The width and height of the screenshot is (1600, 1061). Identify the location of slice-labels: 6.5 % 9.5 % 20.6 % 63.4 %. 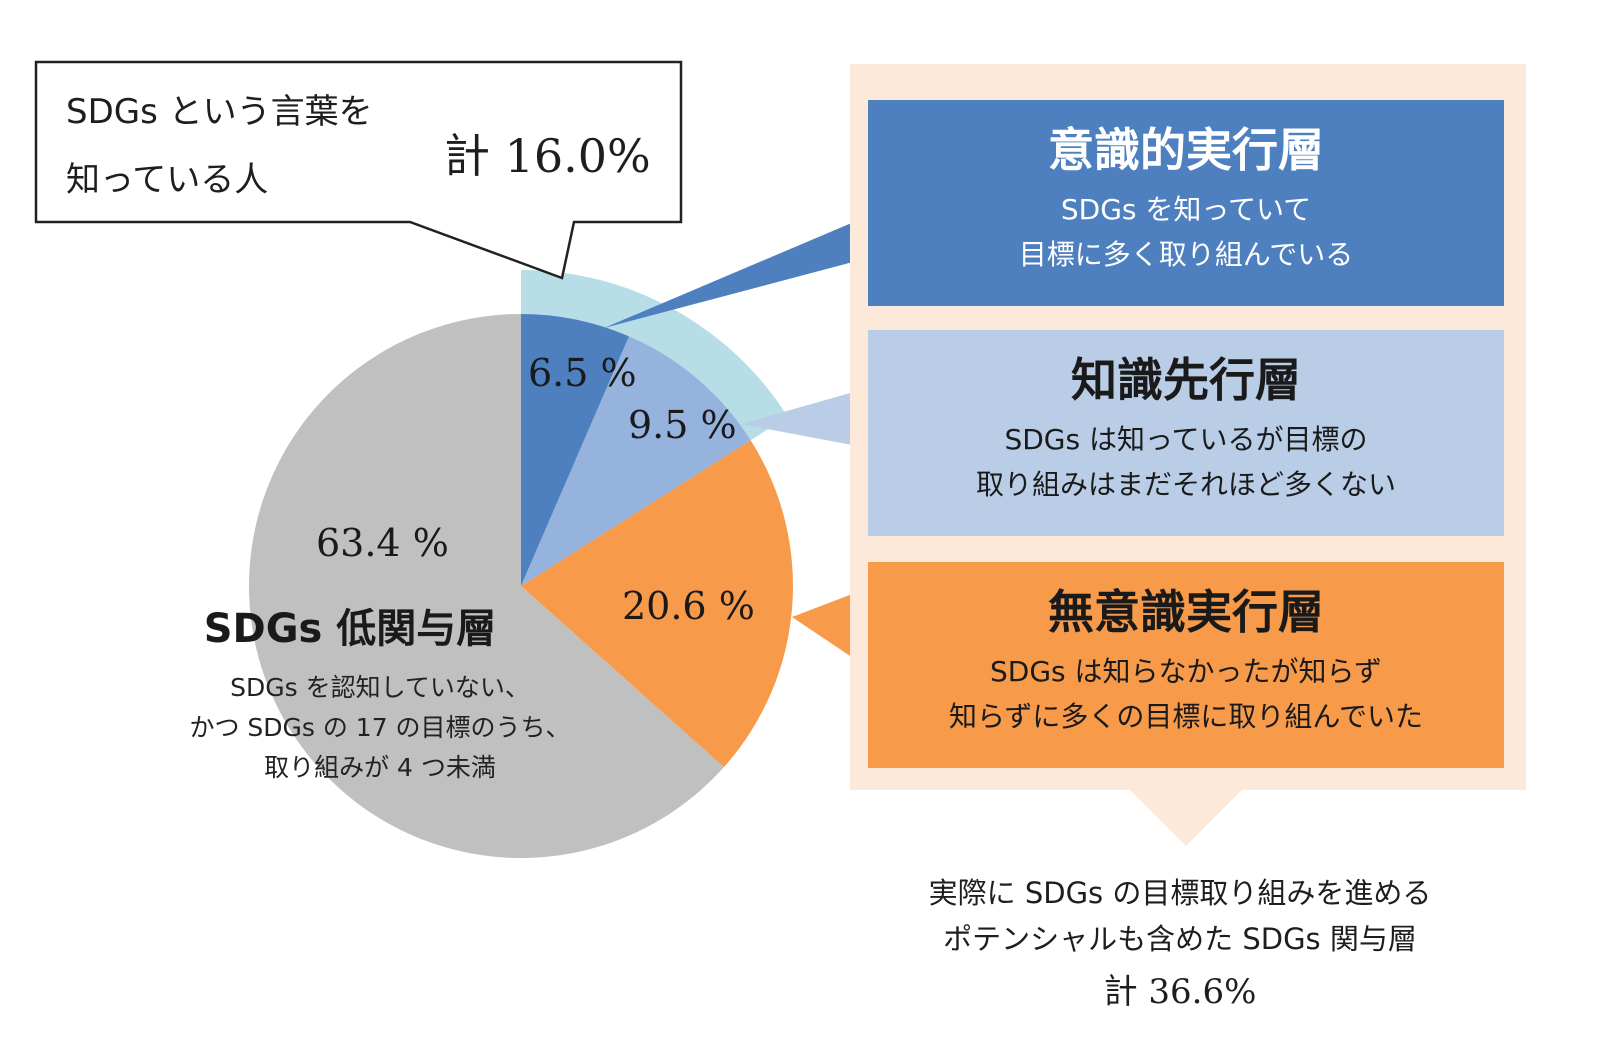
(535, 489).